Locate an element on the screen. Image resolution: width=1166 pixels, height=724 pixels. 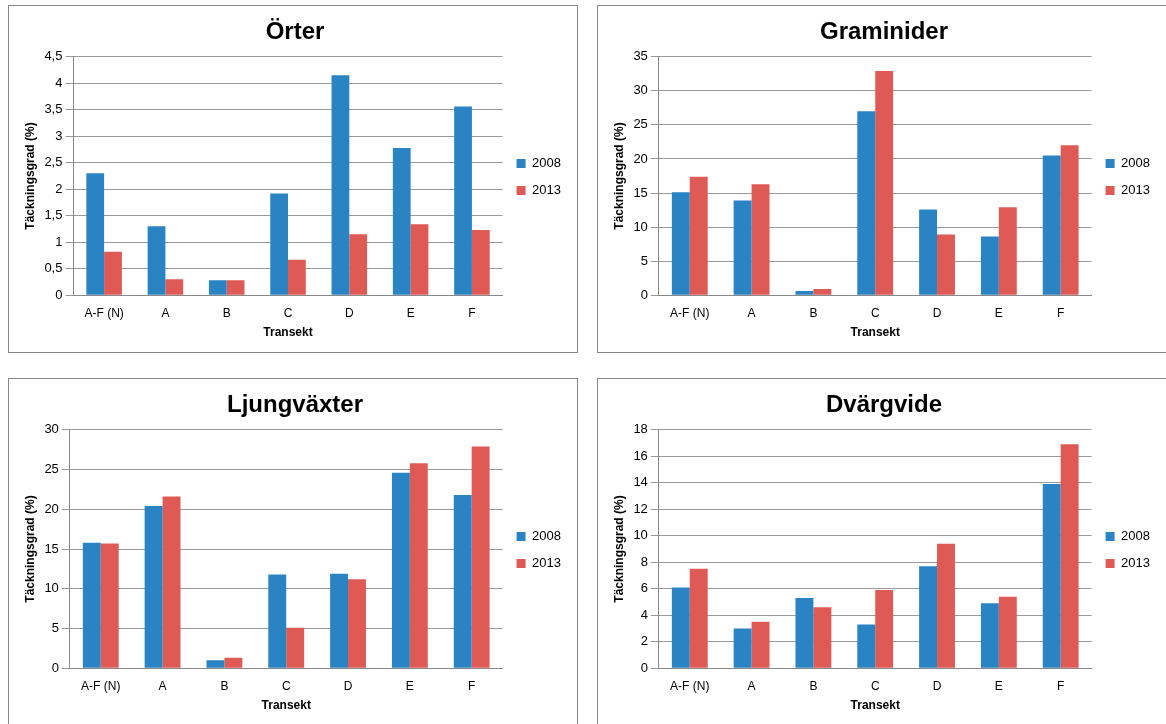
y-tick-label: 14 is located at coordinates (640, 482).